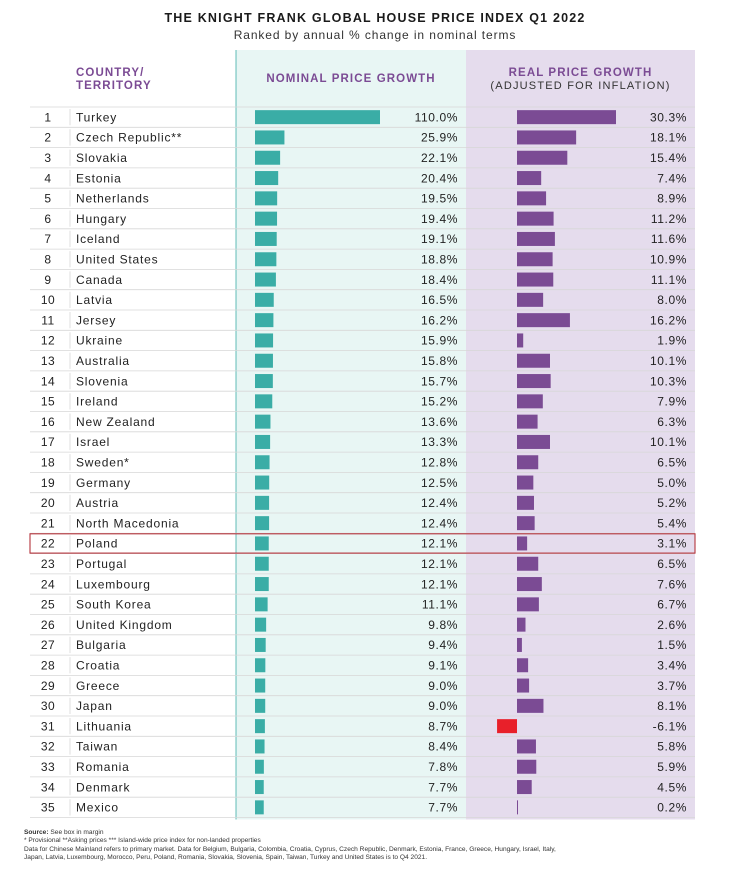 The height and width of the screenshot is (893, 750). Describe the element at coordinates (47, 219) in the screenshot. I see `rank-label: 6` at that location.